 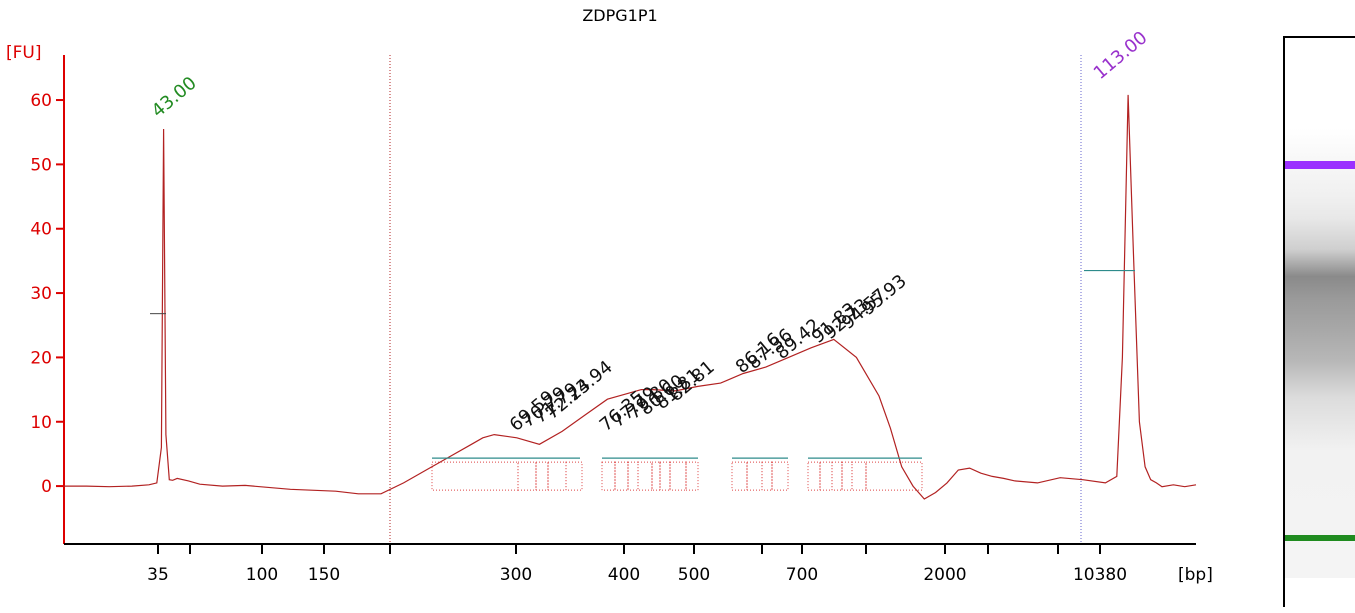 What do you see at coordinates (41, 101) in the screenshot?
I see `y-tick-label: 60` at bounding box center [41, 101].